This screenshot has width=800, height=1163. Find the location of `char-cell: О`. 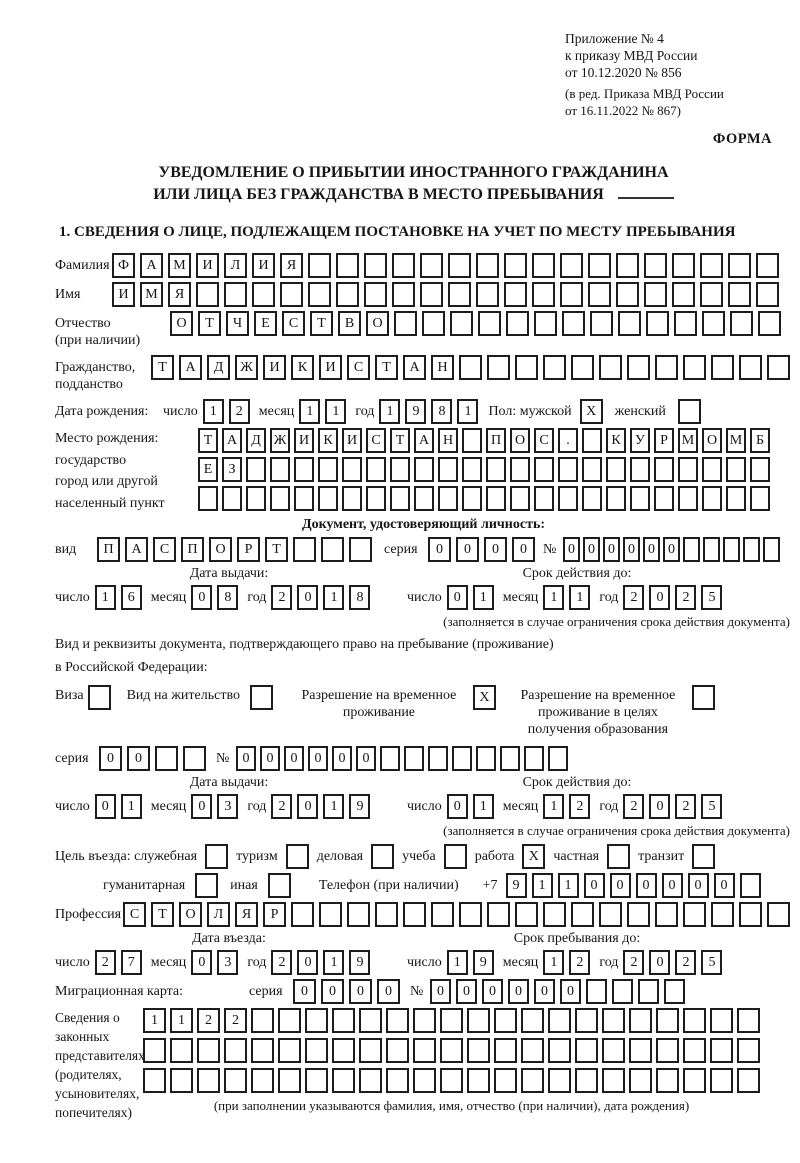

char-cell: О is located at coordinates (377, 323).